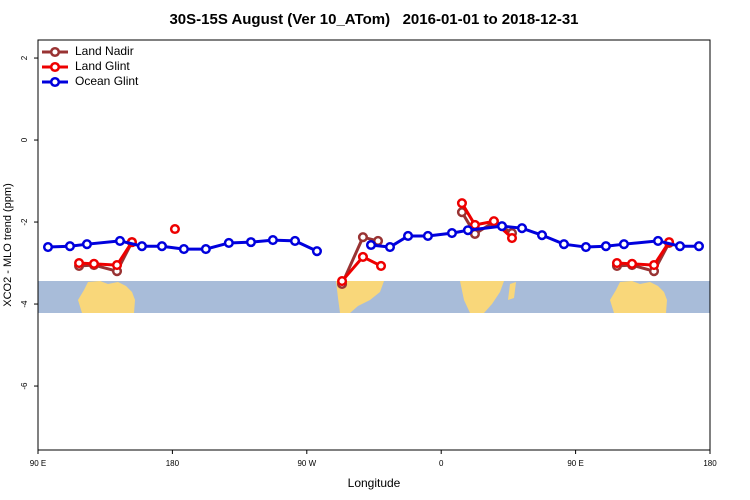 This screenshot has width=750, height=500. I want to click on y-tick-label: 0, so click(24, 139).